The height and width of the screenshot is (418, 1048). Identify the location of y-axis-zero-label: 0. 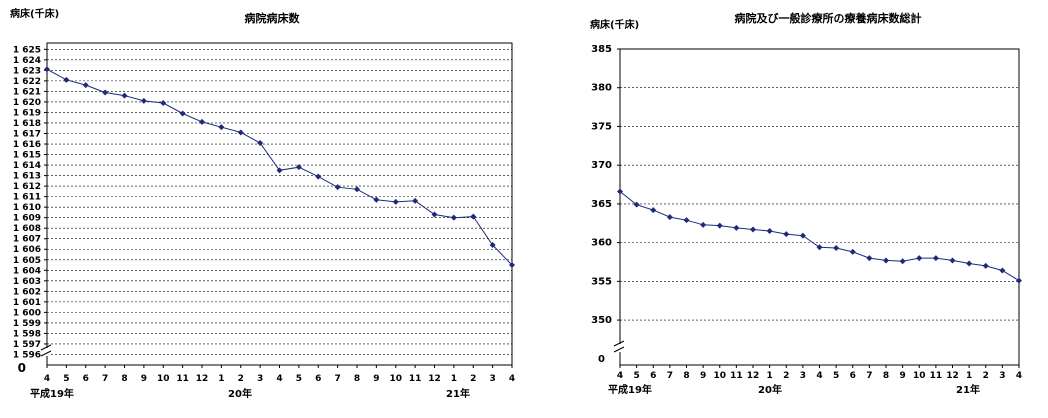
(22, 368).